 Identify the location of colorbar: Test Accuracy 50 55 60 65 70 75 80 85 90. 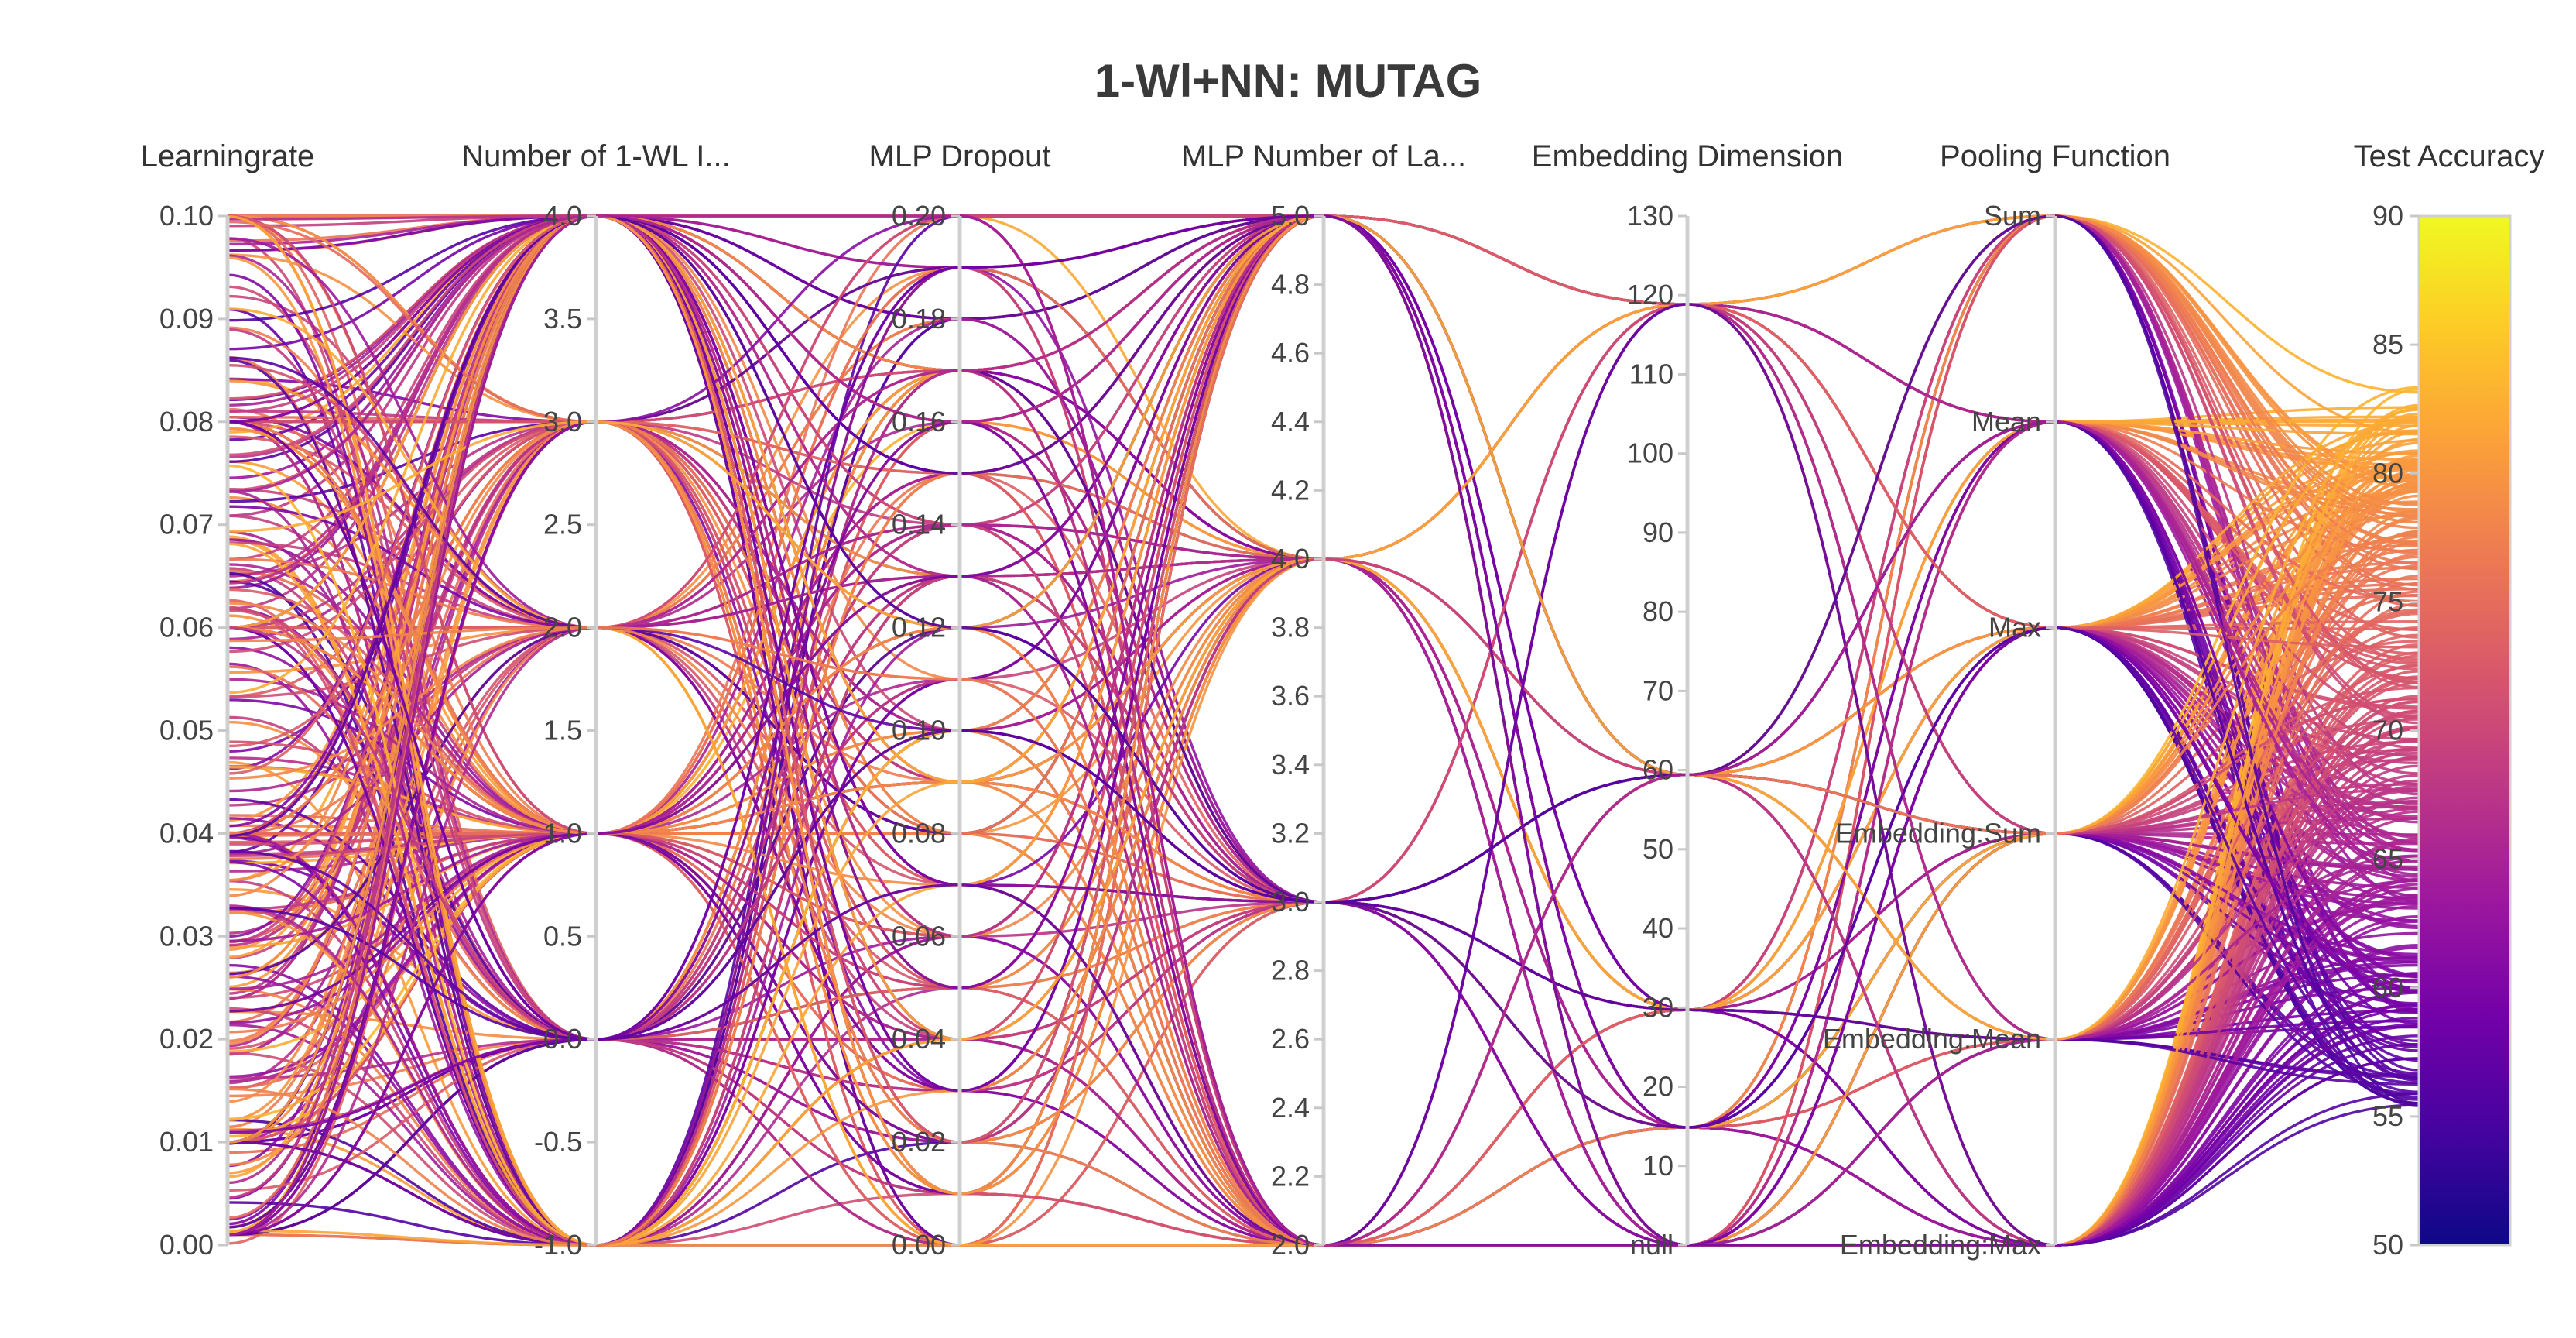
(2449, 700).